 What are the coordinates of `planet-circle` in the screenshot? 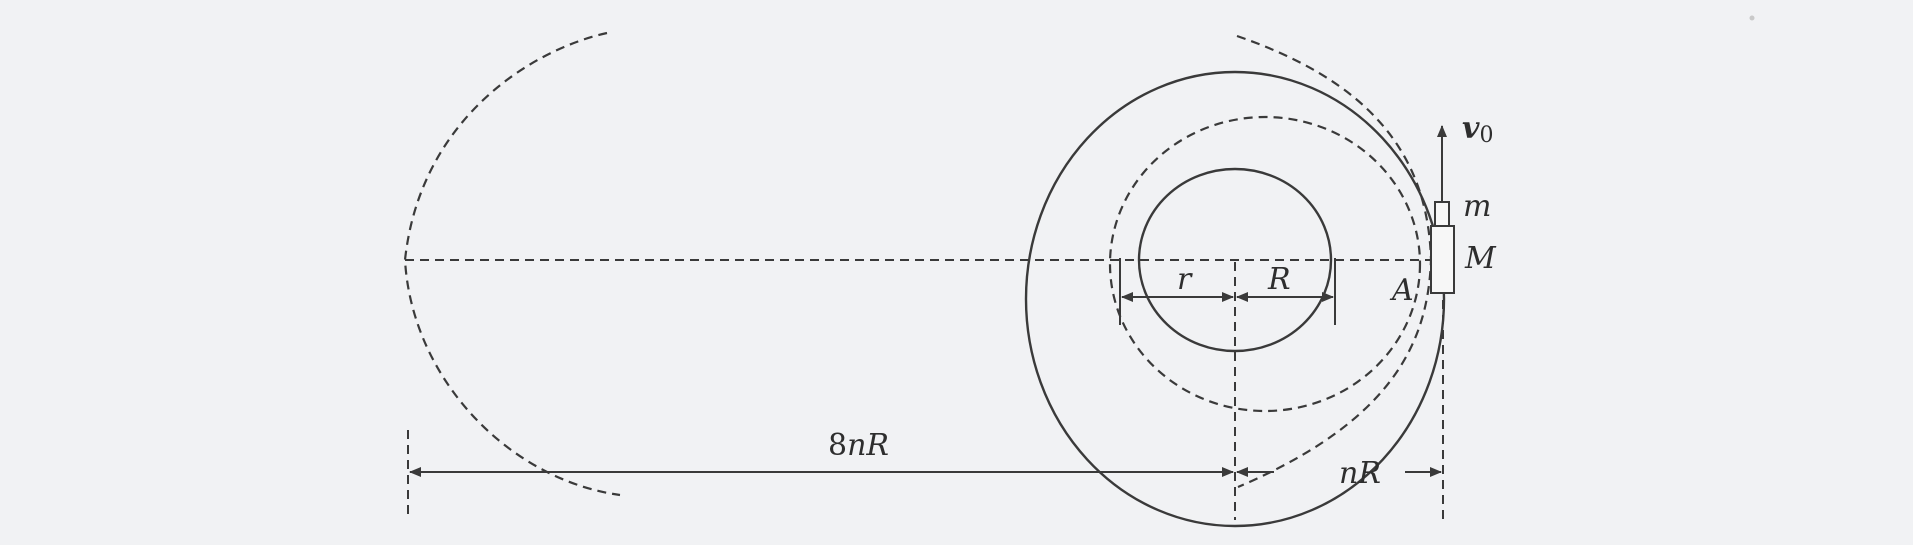 It's located at (1235, 260).